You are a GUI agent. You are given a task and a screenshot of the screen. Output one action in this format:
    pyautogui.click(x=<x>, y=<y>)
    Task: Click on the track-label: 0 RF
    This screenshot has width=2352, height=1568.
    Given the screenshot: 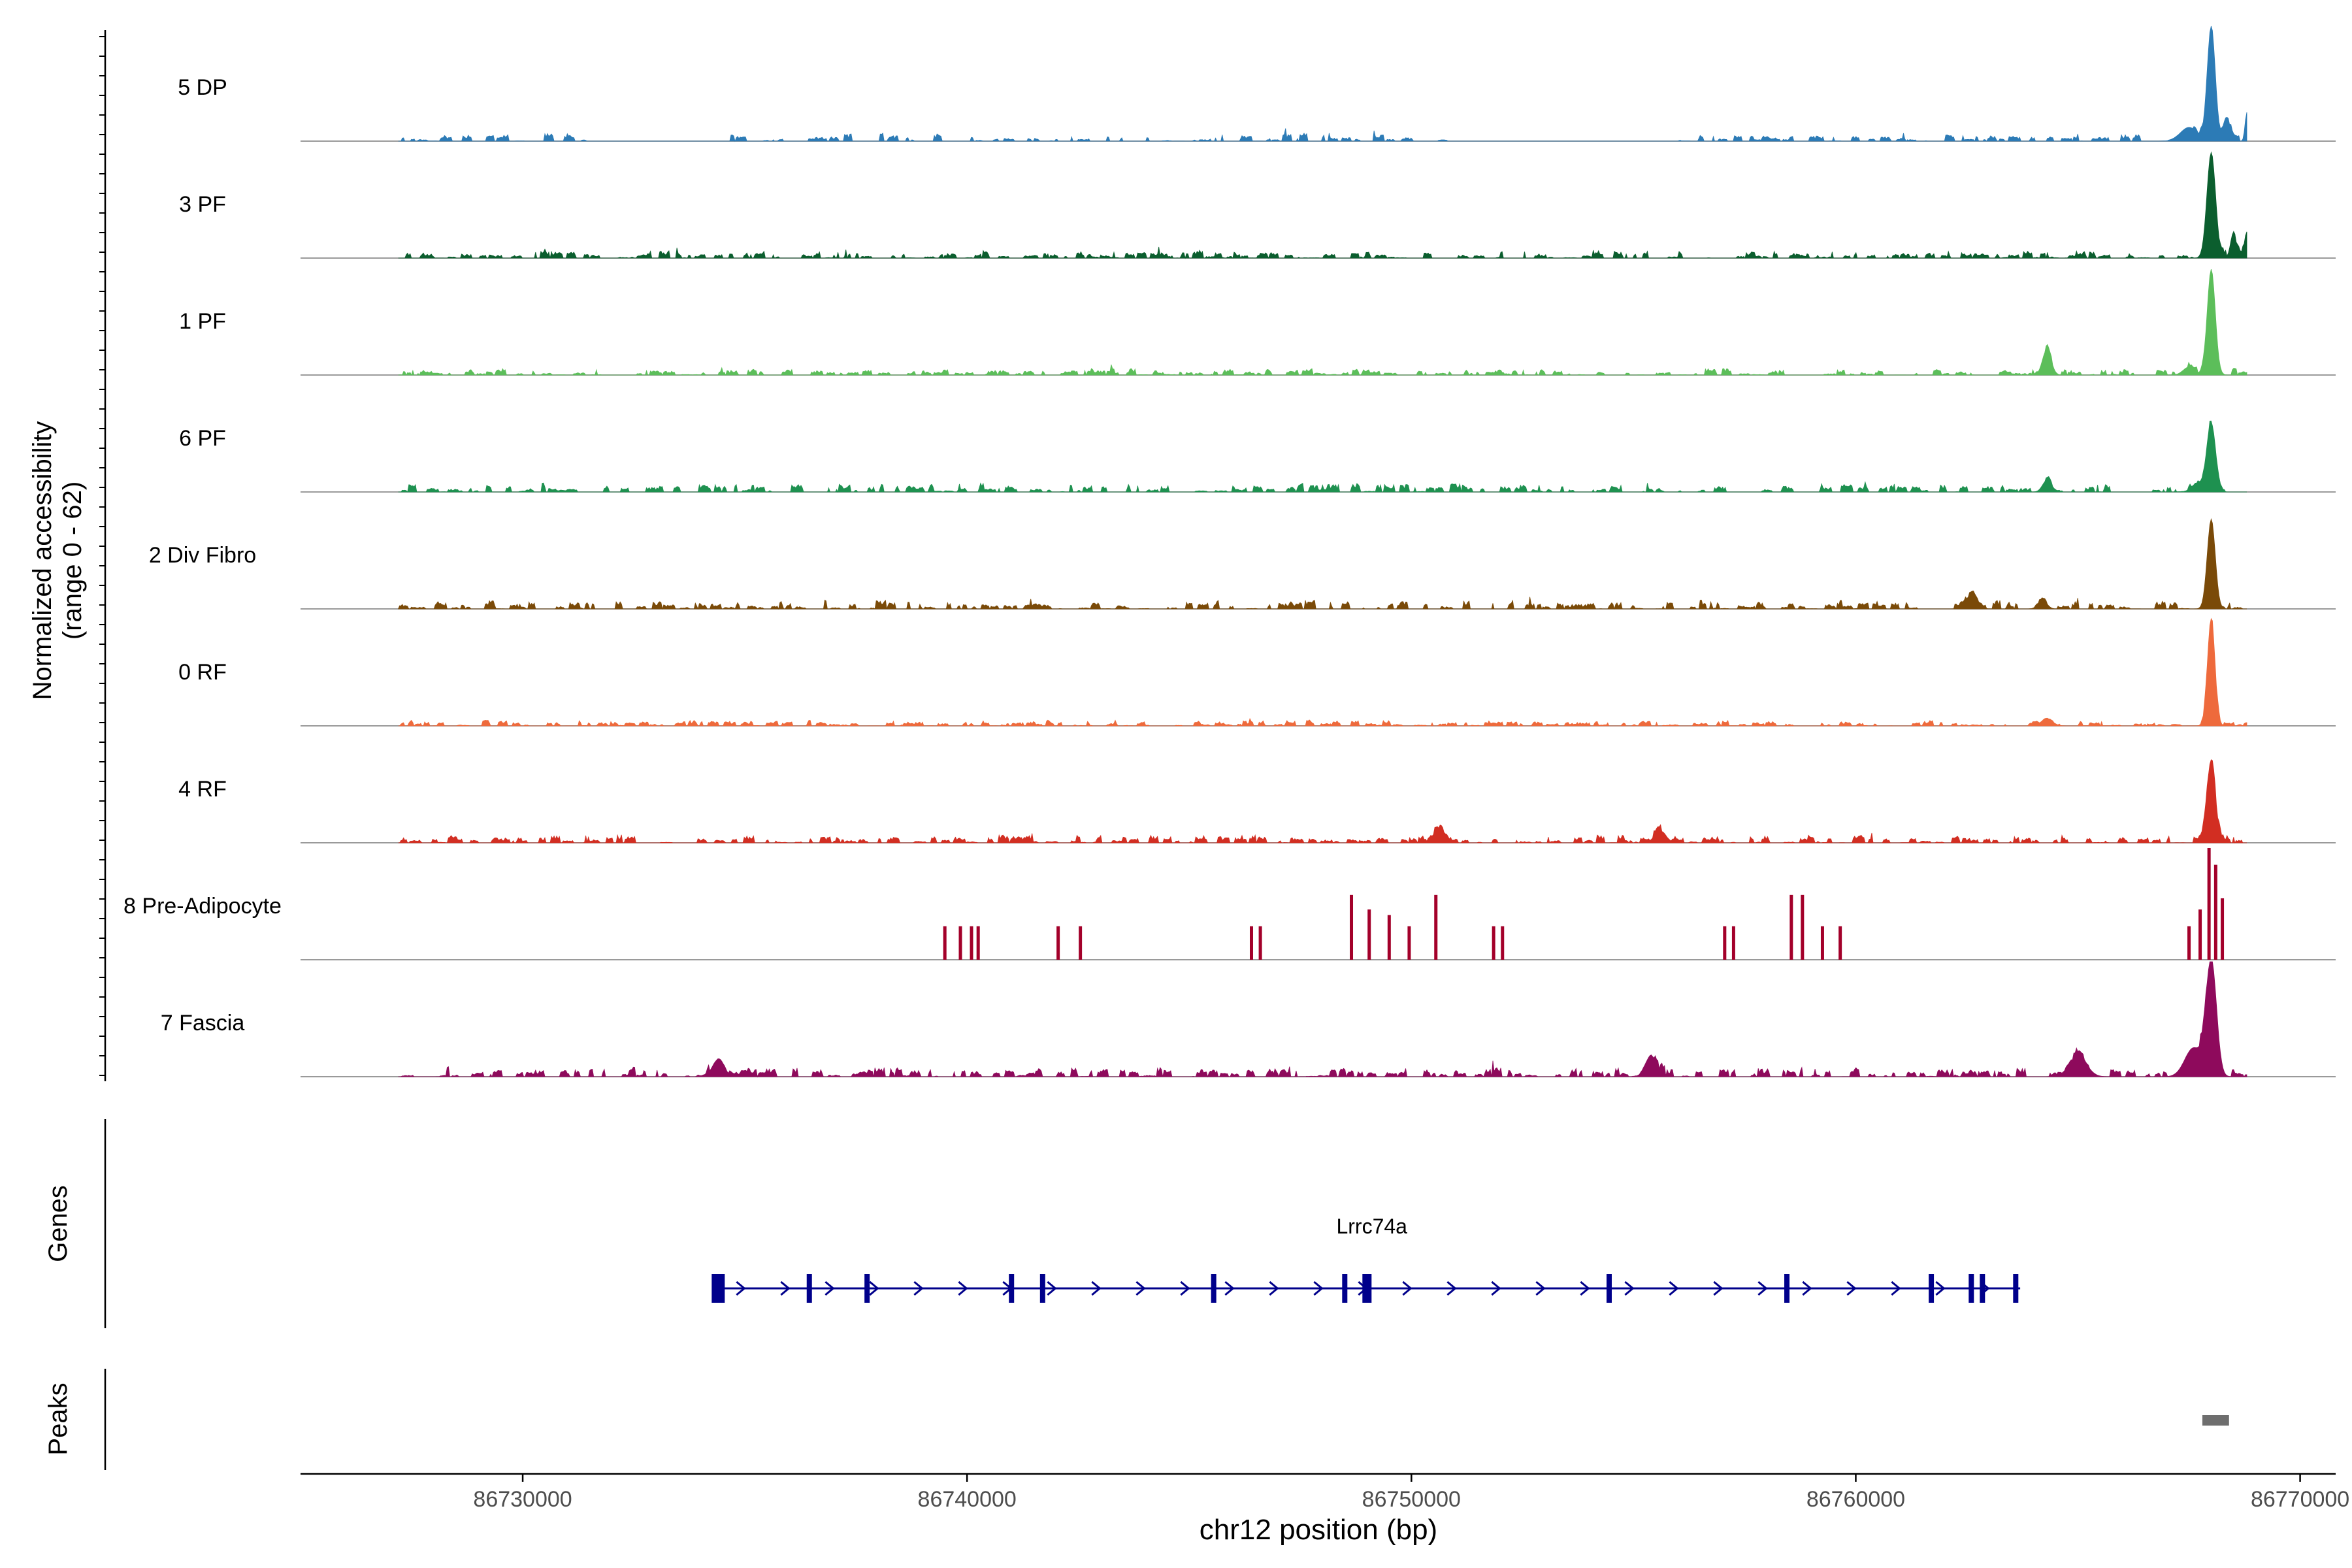 What is the action you would take?
    pyautogui.click(x=202, y=672)
    